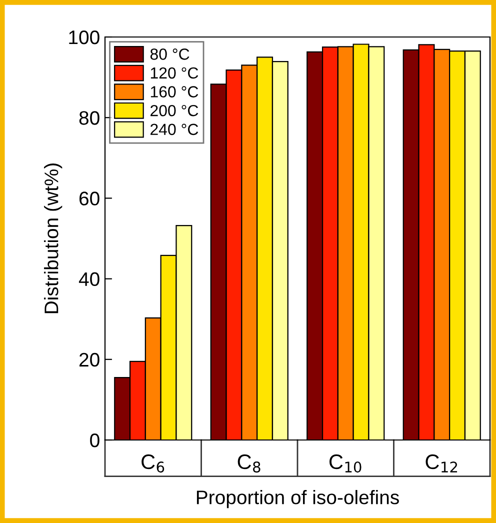 Image resolution: width=496 pixels, height=523 pixels. I want to click on legend-label: 160 °C, so click(174, 92).